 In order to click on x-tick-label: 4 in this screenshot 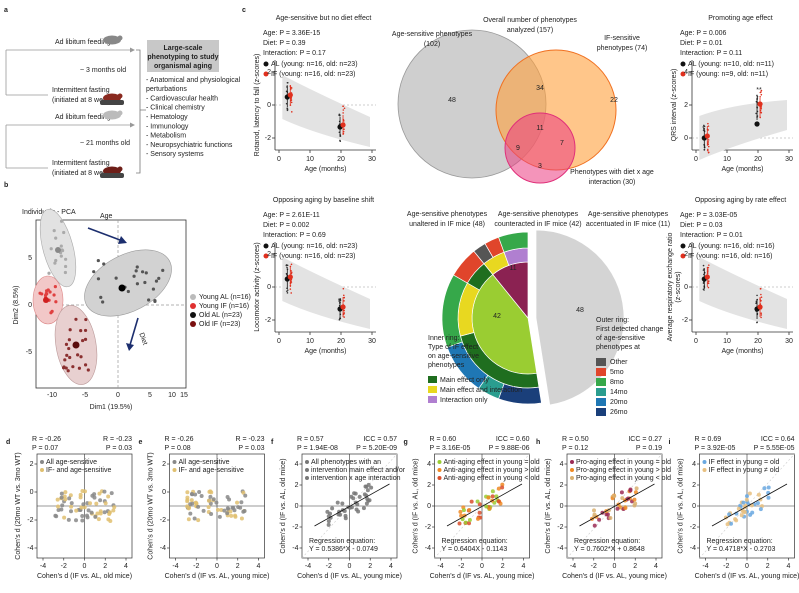, I will do `click(126, 566)`.